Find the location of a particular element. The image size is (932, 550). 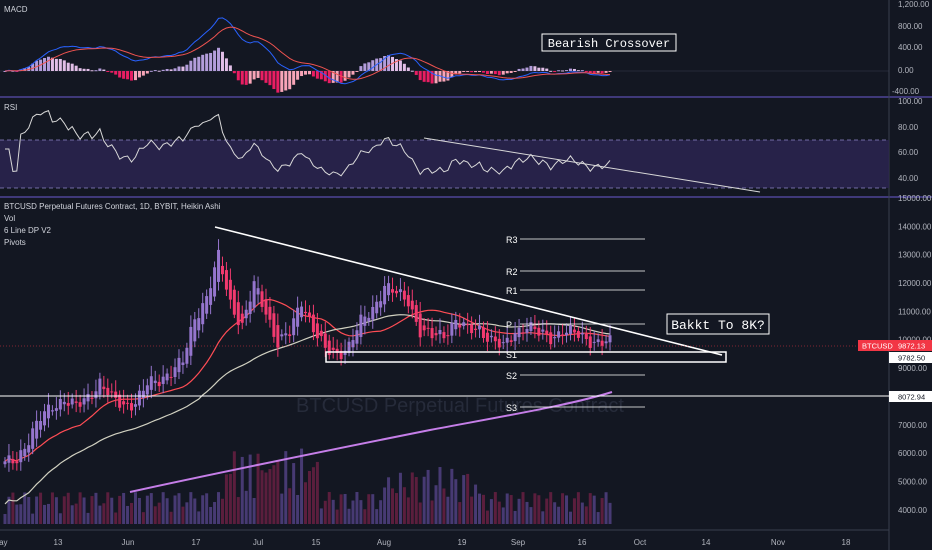

macd-lines is located at coordinates (307, 51).